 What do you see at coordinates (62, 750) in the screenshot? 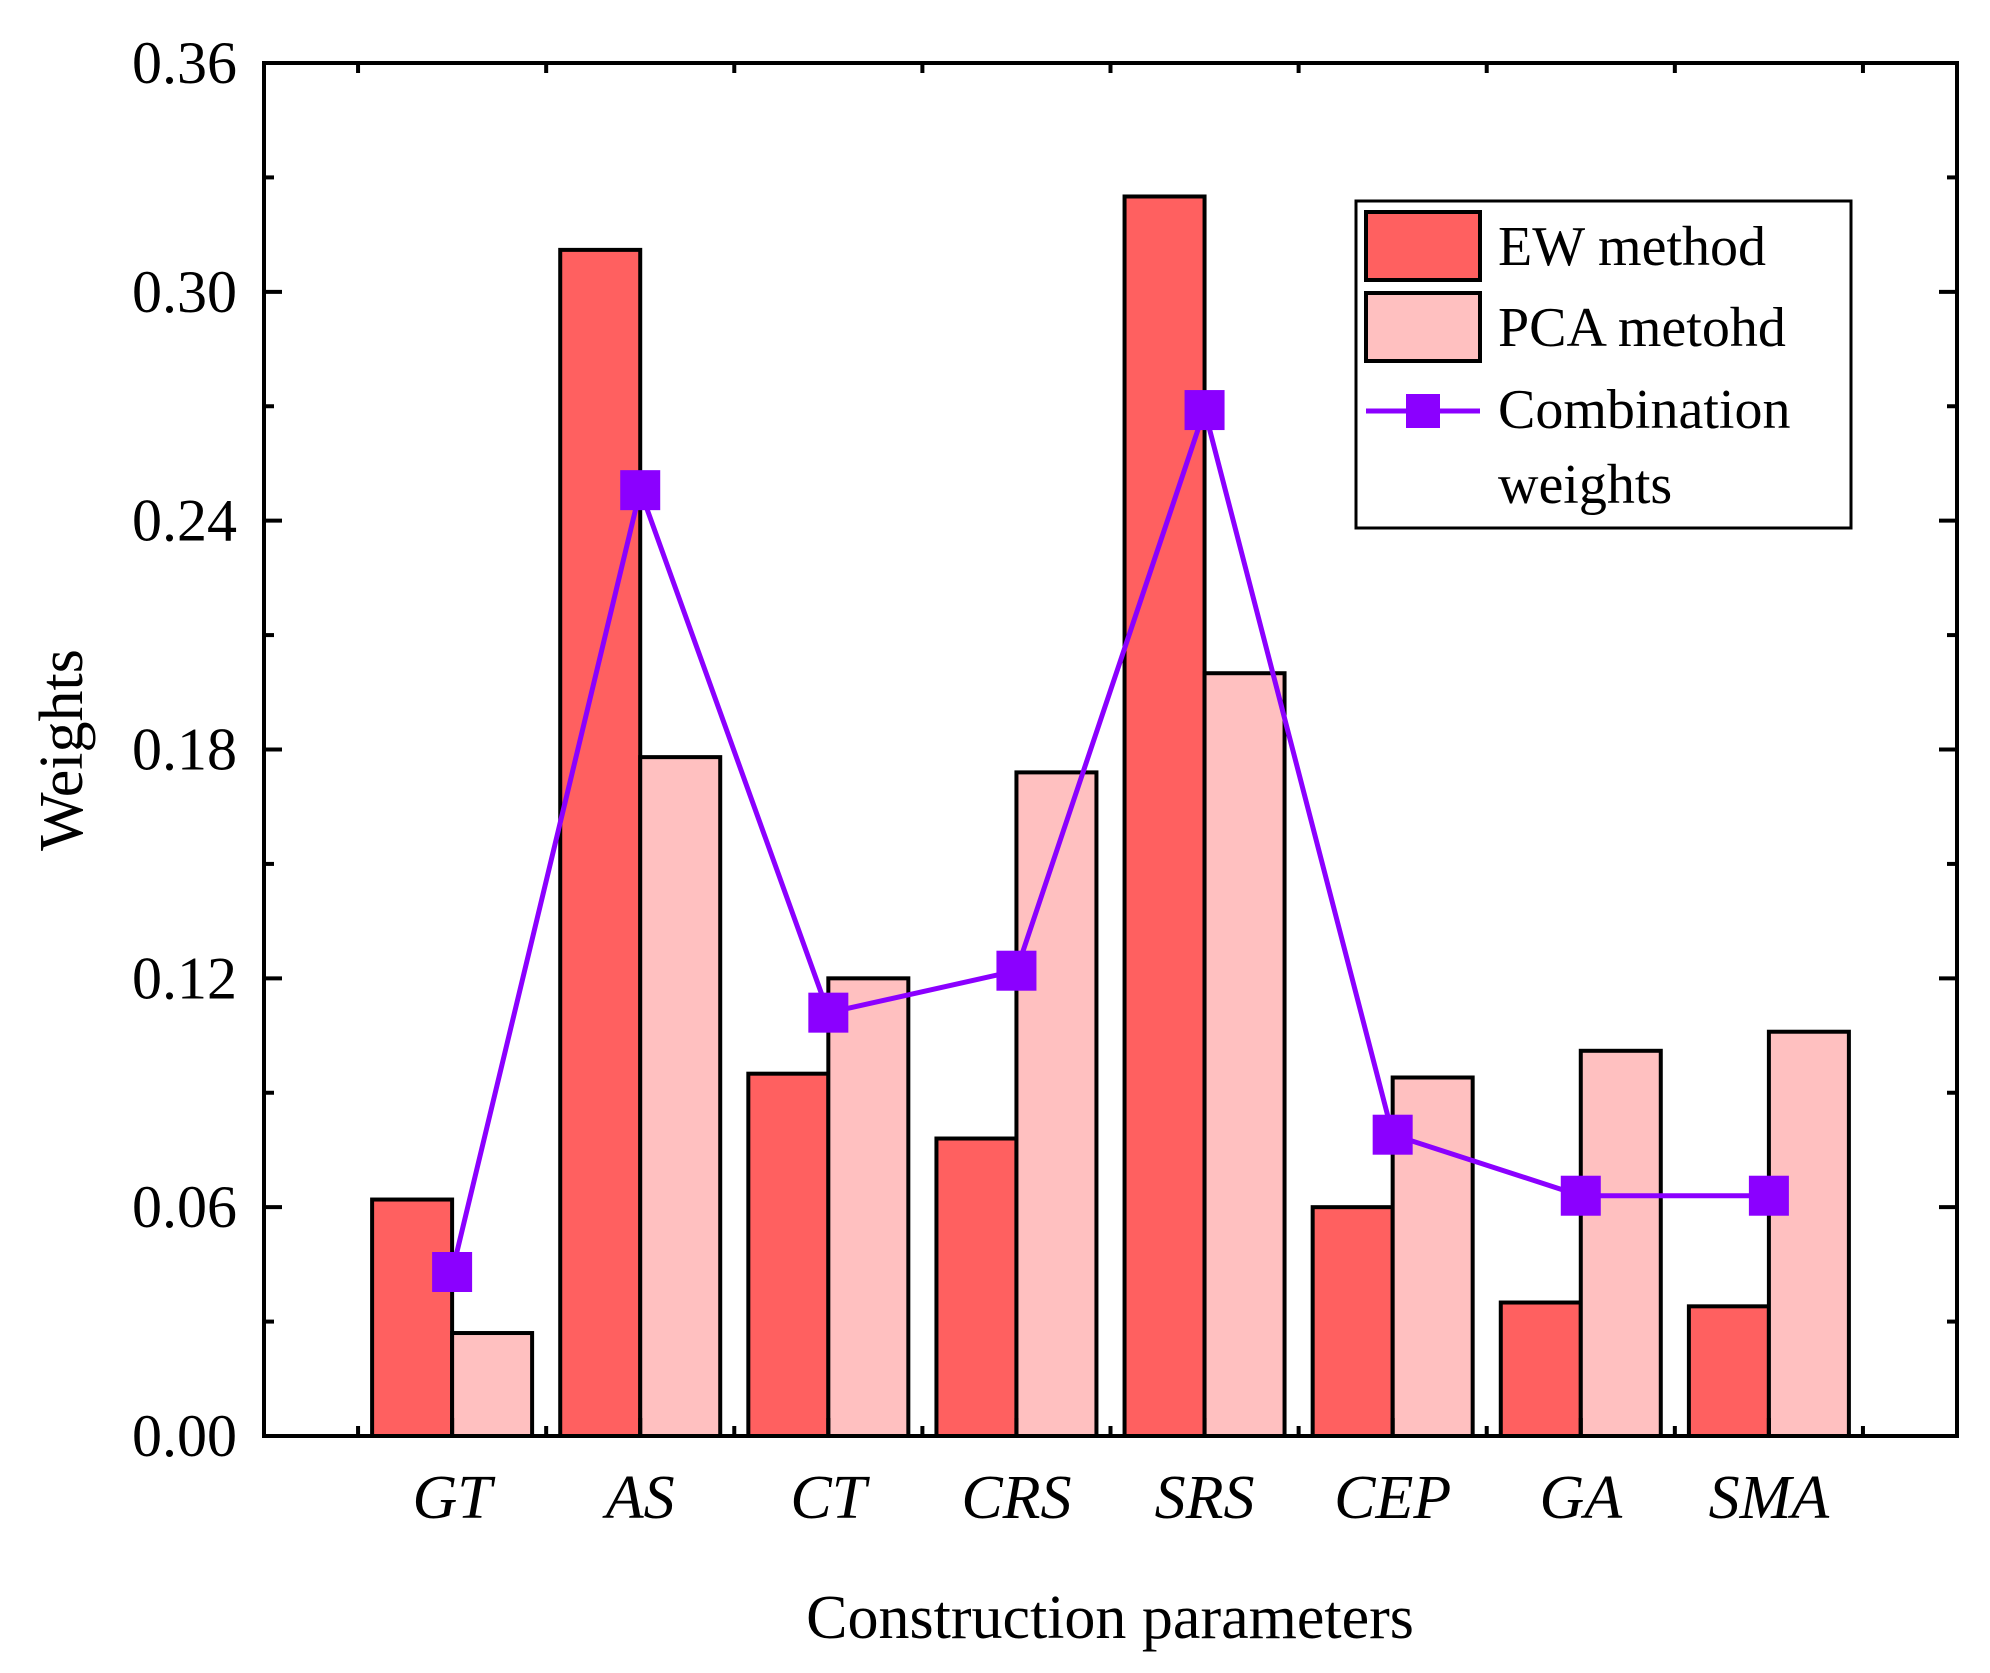
I see `y-axis-label: Weights` at bounding box center [62, 750].